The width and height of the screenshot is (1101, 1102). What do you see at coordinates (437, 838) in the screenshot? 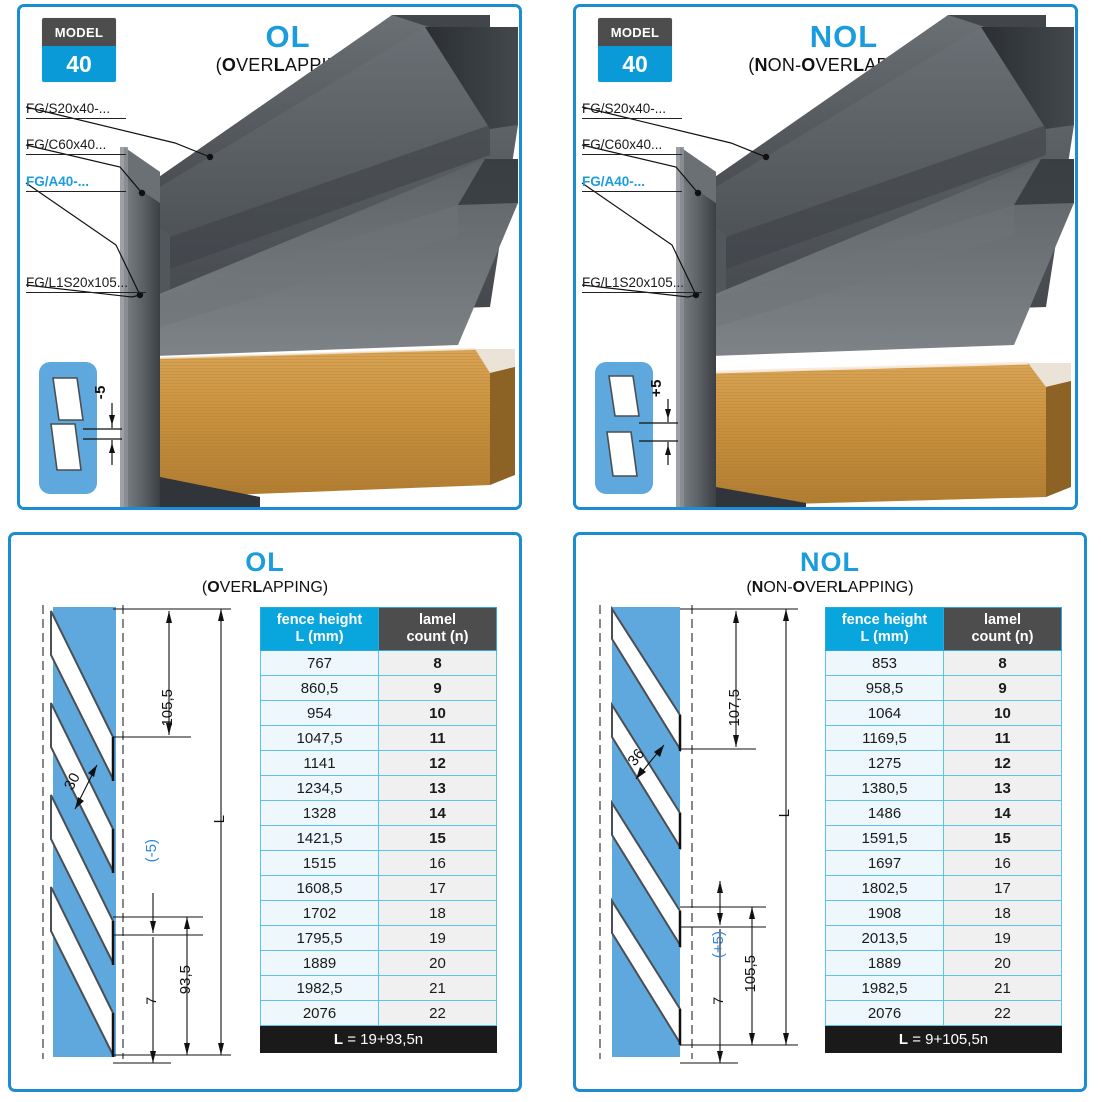
I see `cell-lamel-count: 15` at bounding box center [437, 838].